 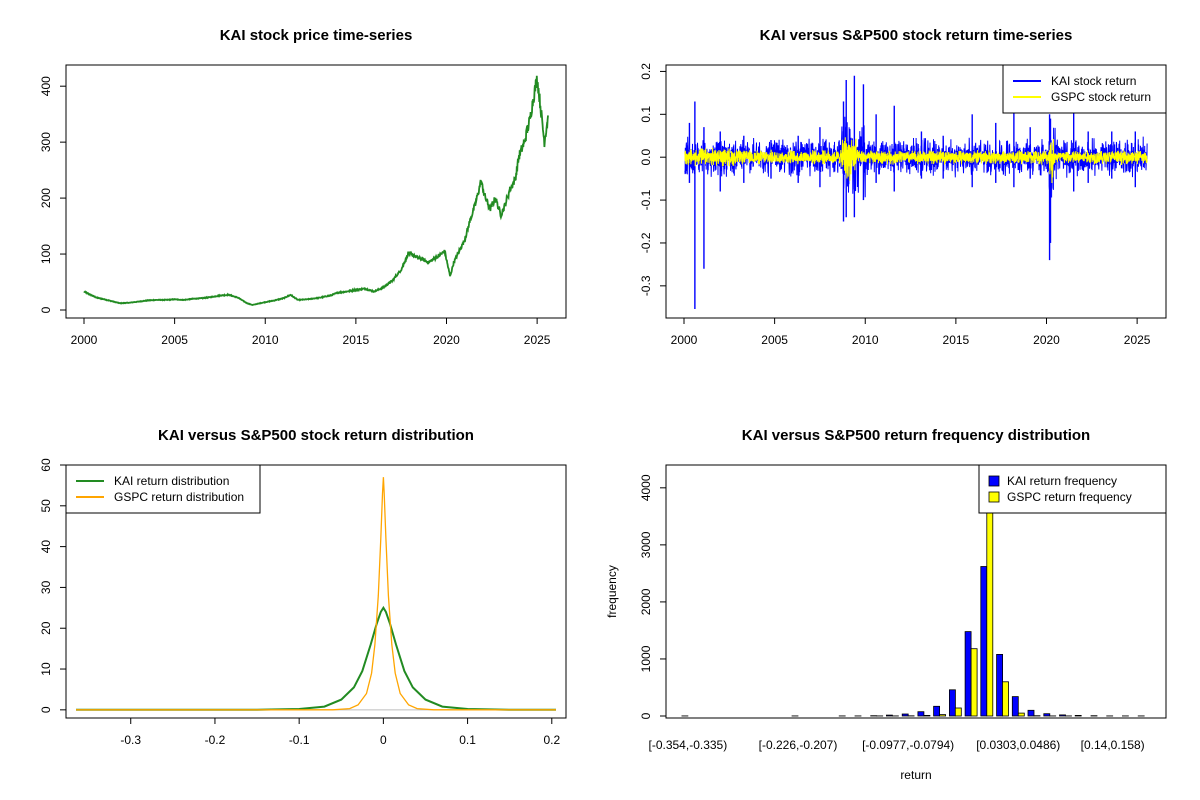 What do you see at coordinates (46, 547) in the screenshot?
I see `y-tick-label: 40` at bounding box center [46, 547].